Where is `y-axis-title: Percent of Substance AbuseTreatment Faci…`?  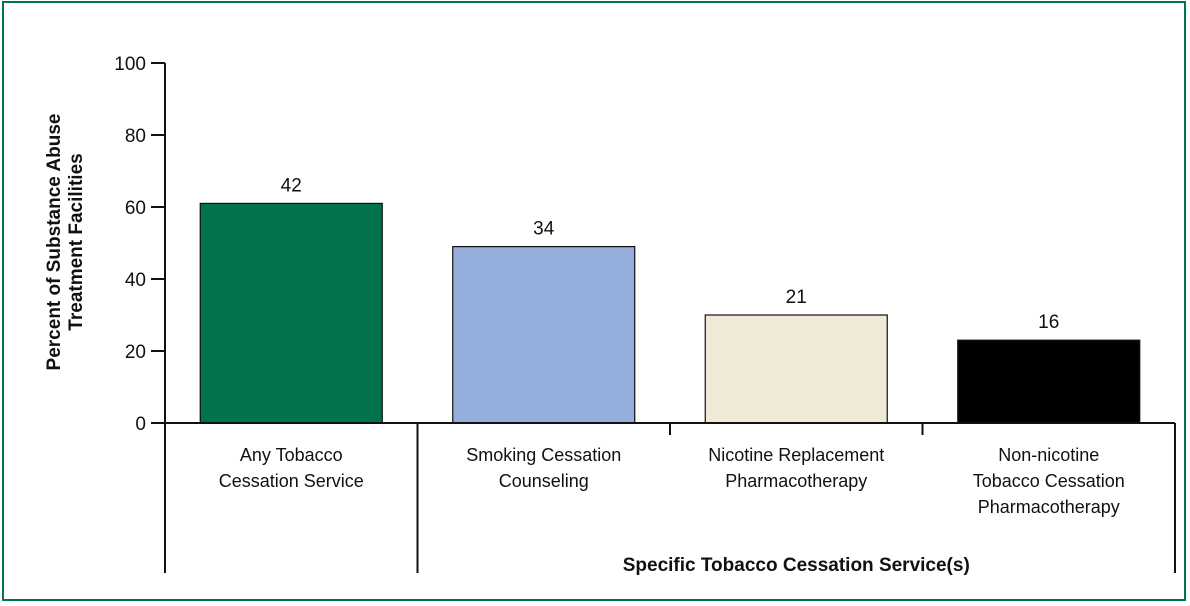 y-axis-title: Percent of Substance AbuseTreatment Faci… is located at coordinates (65, 242).